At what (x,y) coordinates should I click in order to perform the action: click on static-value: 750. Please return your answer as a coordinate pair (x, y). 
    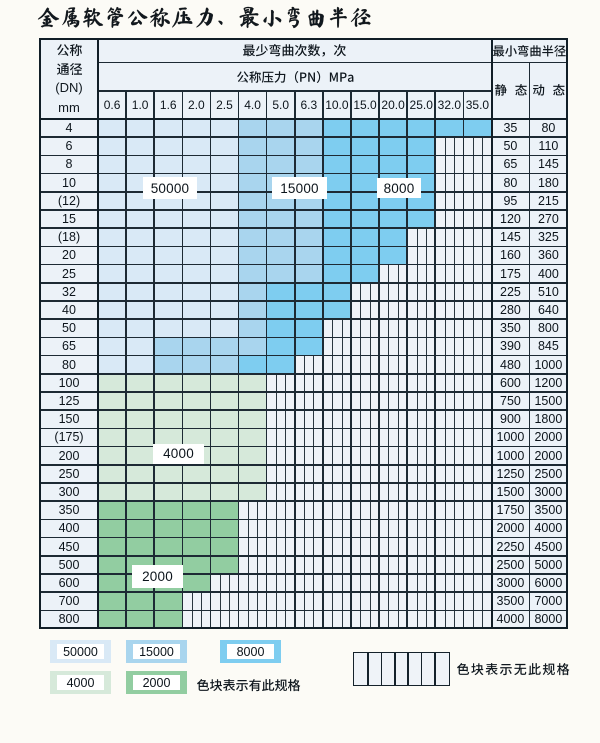
    Looking at the image, I should click on (510, 401).